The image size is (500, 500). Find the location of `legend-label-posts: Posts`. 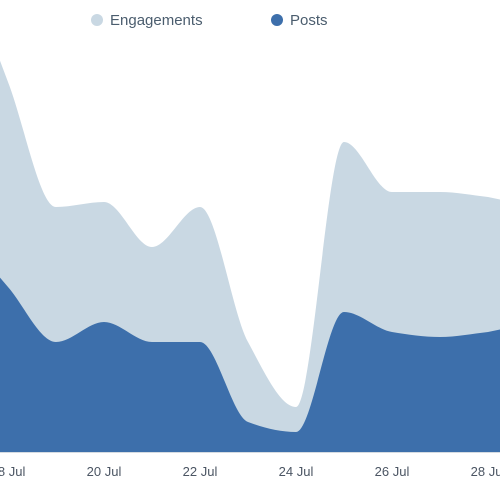

legend-label-posts: Posts is located at coordinates (309, 20).